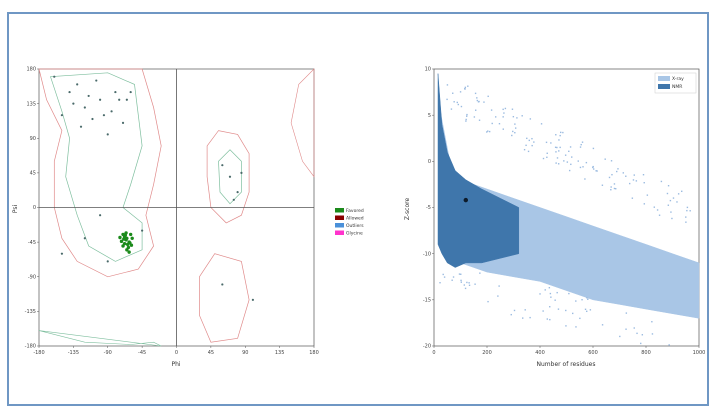  What do you see at coordinates (355, 226) in the screenshot?
I see `rama-legend-label: Outliers` at bounding box center [355, 226].